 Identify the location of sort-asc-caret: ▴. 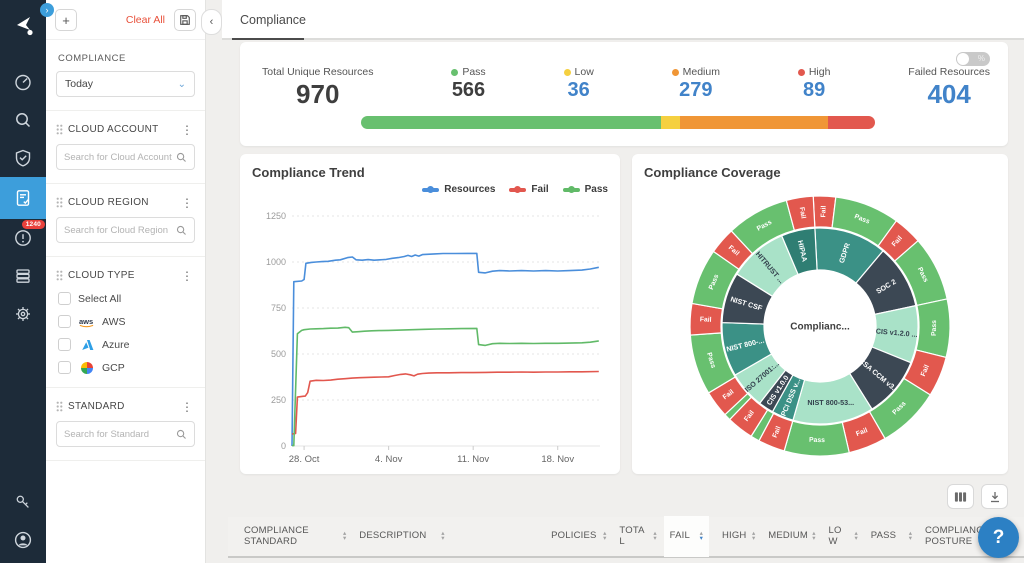
(856, 533).